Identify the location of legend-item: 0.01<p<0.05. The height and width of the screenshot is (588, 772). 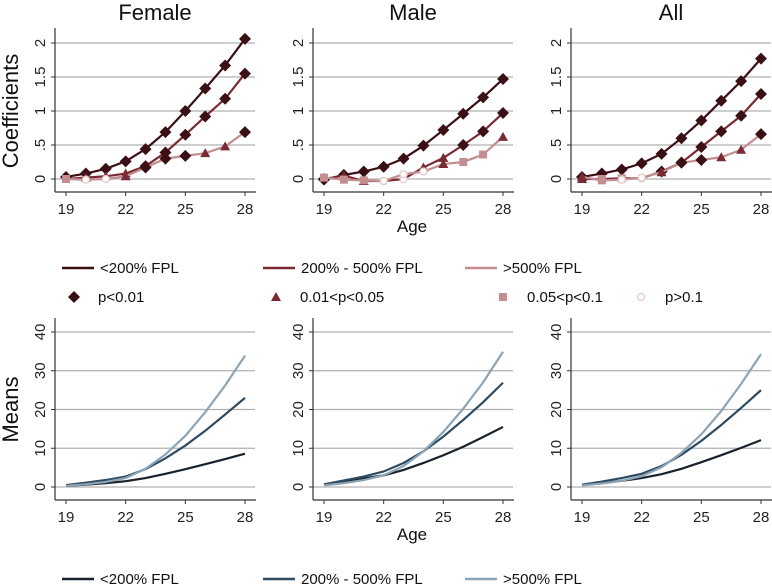
(327, 297).